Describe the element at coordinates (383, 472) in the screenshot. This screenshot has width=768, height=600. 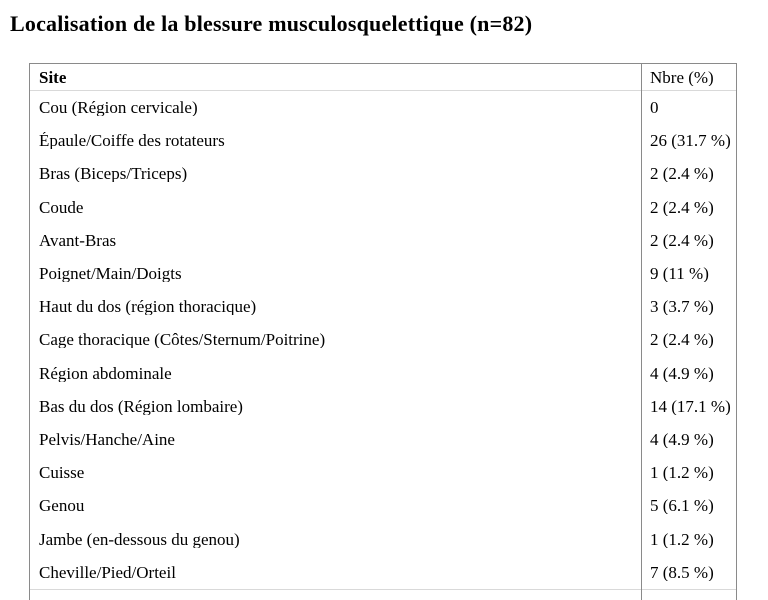
I see `table-row: Cuisse 1 (1.2 %)` at that location.